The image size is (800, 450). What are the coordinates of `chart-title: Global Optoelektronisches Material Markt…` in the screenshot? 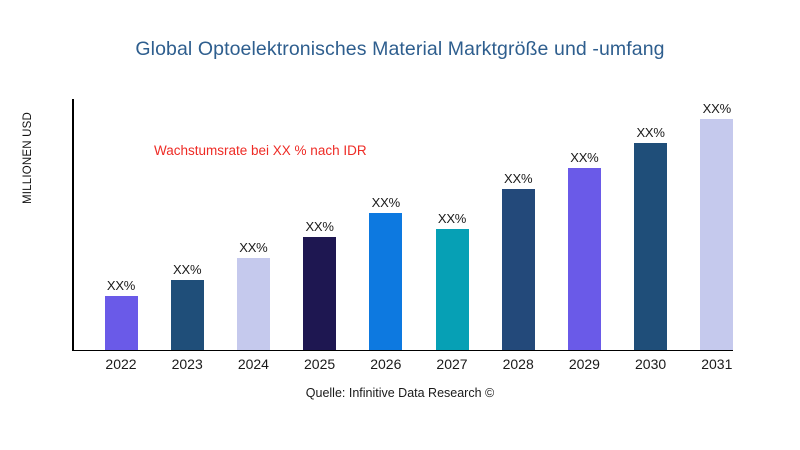 It's located at (400, 49).